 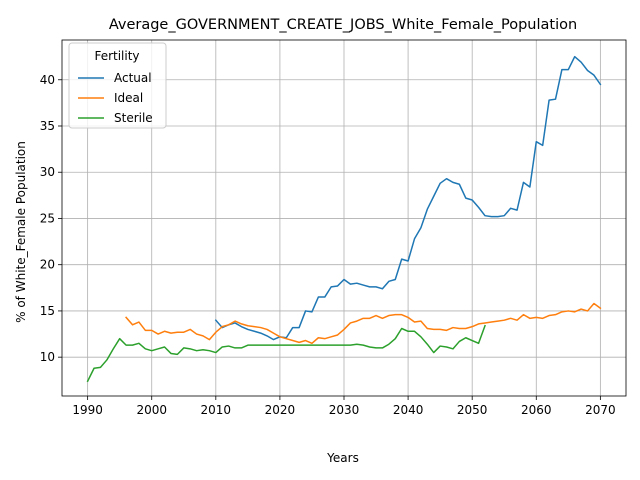 I want to click on x-tick-label: 2030, so click(x=344, y=410).